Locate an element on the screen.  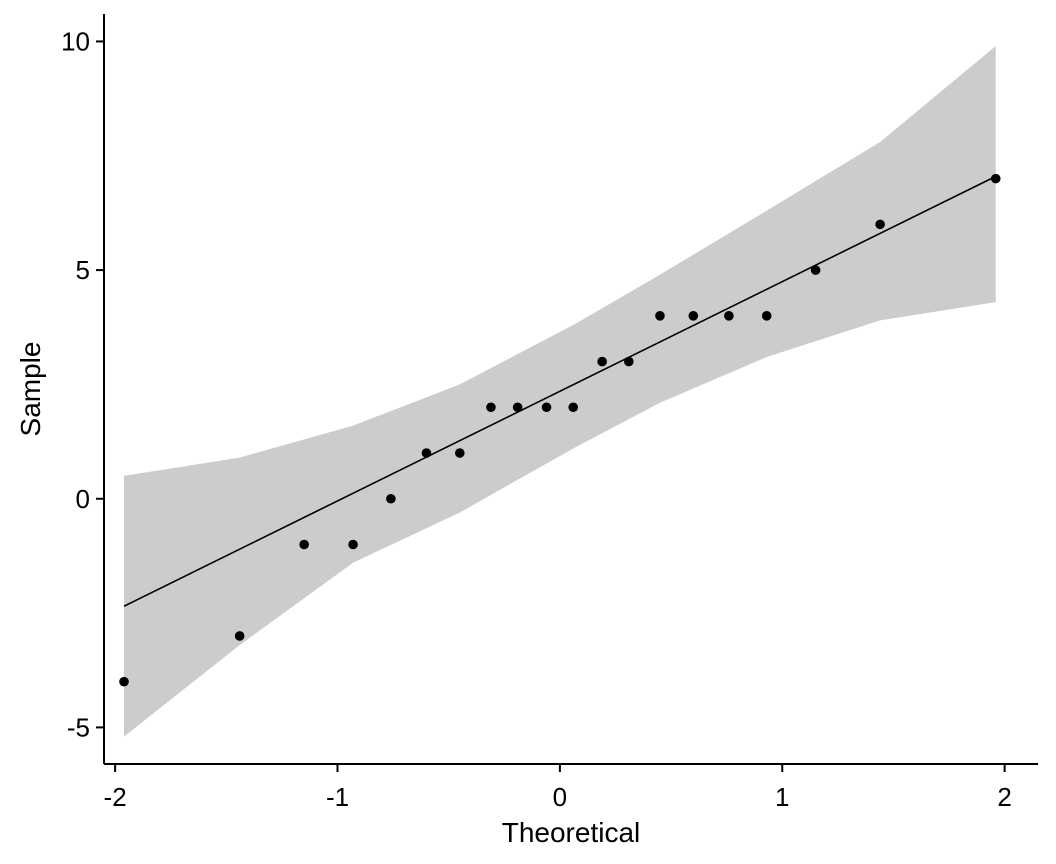
x-tick-label: -1 is located at coordinates (337, 797).